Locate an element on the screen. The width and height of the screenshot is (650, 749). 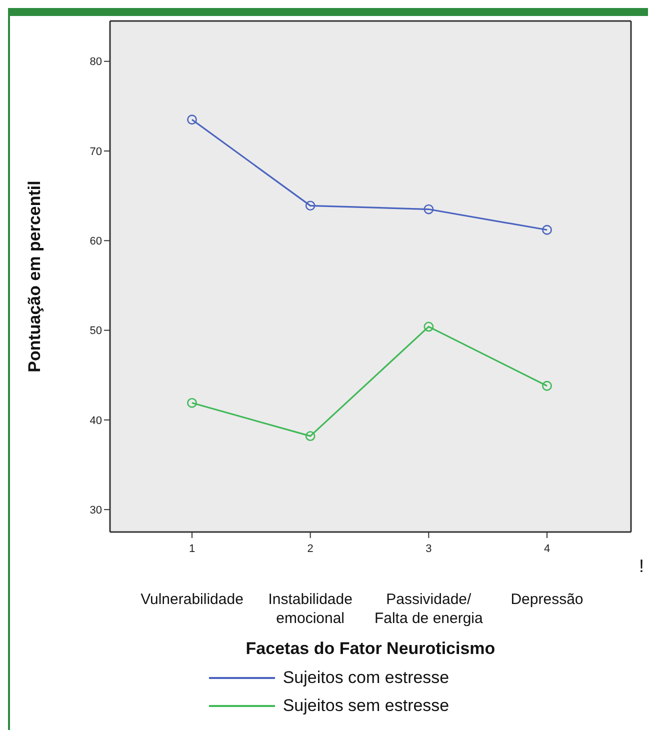
x-axis-title: Facetas do Fator Neuroticismo is located at coordinates (371, 648).